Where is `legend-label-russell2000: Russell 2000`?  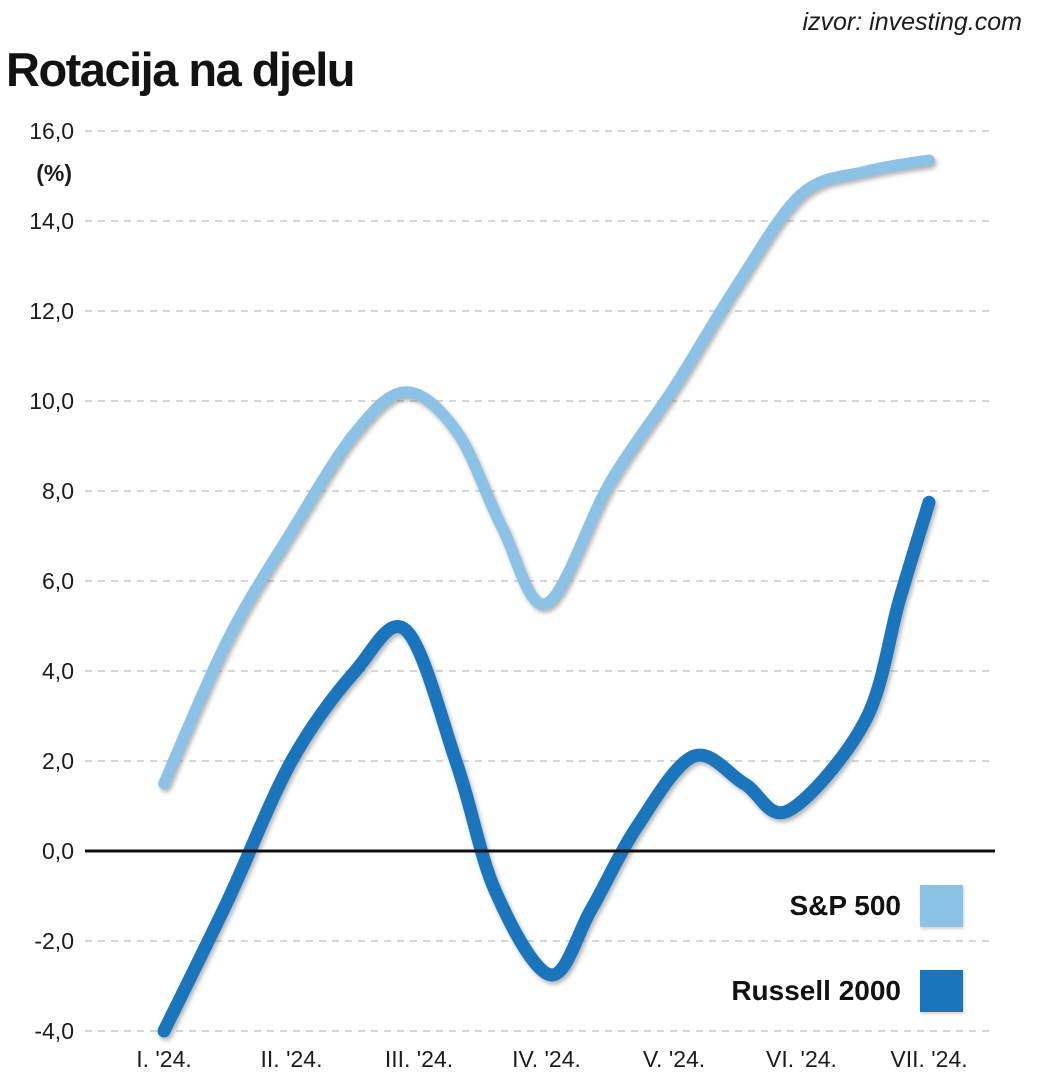
legend-label-russell2000: Russell 2000 is located at coordinates (816, 990).